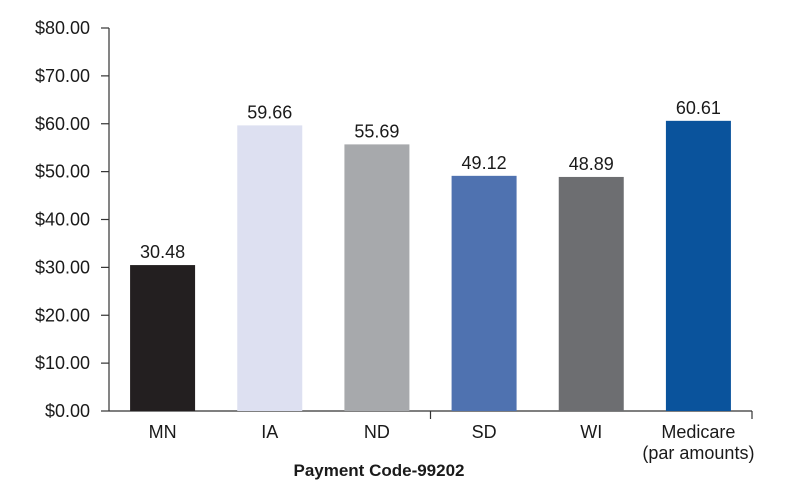  What do you see at coordinates (698, 108) in the screenshot?
I see `data-label: 60.61` at bounding box center [698, 108].